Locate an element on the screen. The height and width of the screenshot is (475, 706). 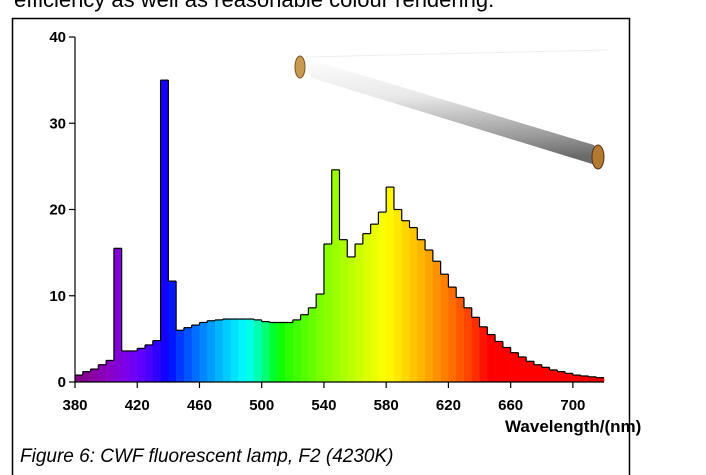
x-tick-label: 660 is located at coordinates (510, 405).